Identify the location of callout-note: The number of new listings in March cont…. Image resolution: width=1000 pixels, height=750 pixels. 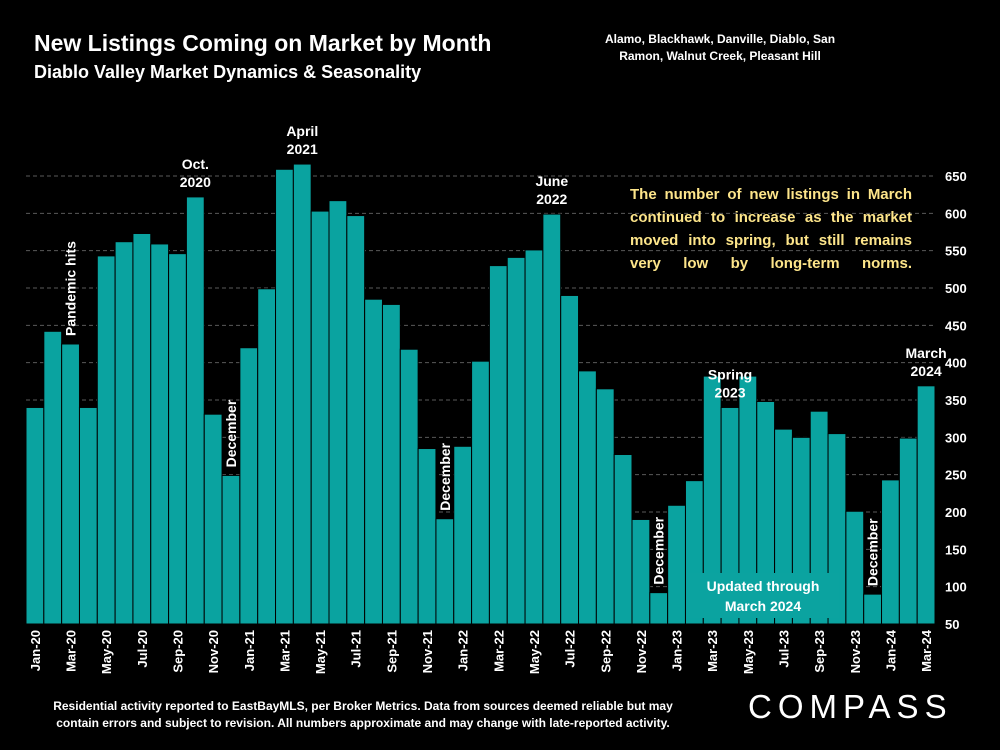
(771, 229).